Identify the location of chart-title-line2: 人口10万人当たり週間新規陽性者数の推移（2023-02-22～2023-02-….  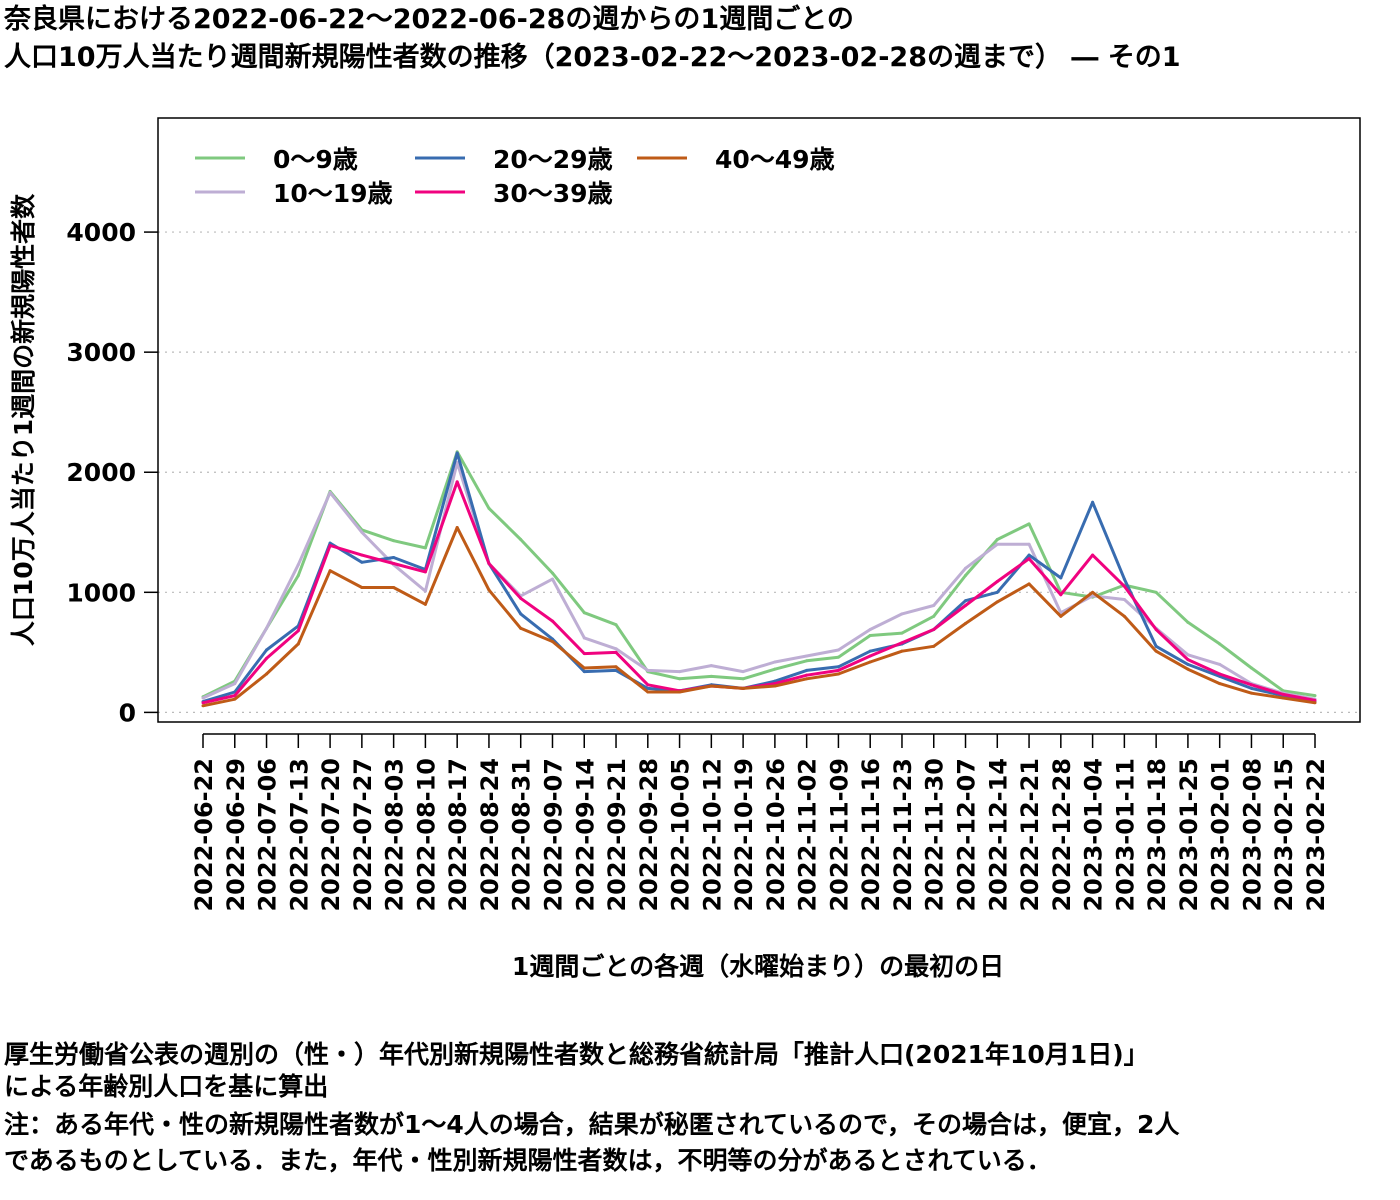
(592, 57).